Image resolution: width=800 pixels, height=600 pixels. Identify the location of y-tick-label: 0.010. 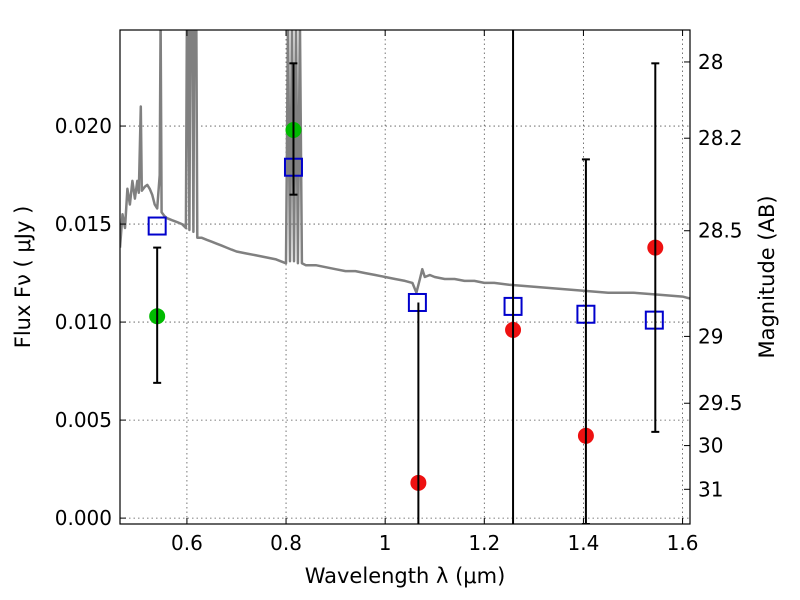
(83, 322).